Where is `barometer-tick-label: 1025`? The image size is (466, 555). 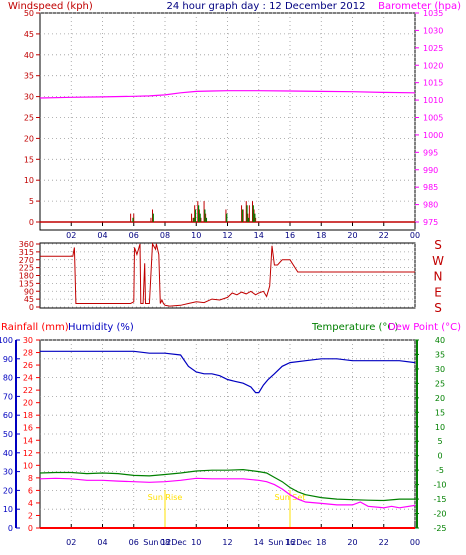
barometer-tick-label: 1025 is located at coordinates (433, 48).